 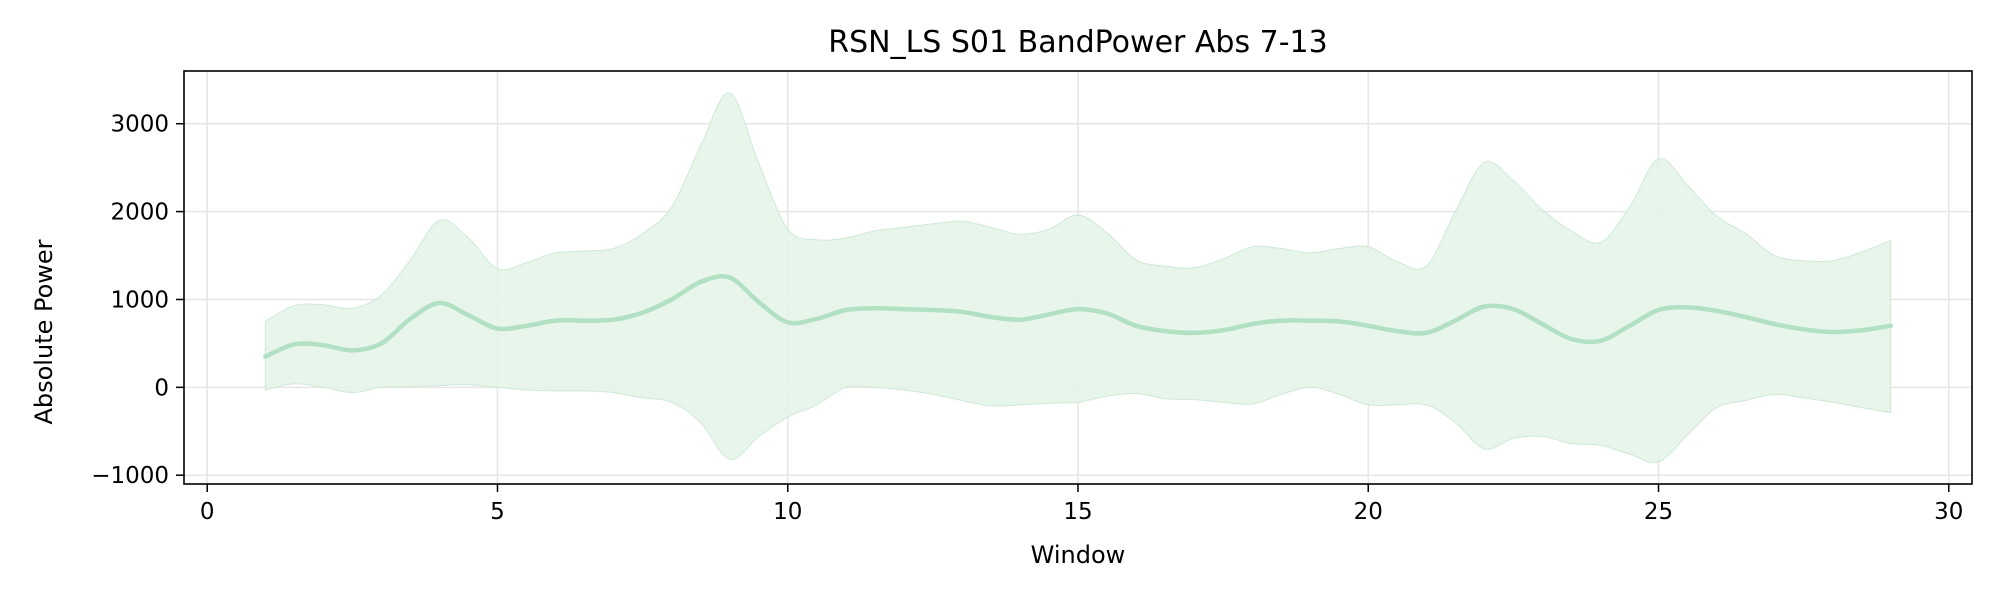 I want to click on y-tick-label: 2000, so click(x=139, y=213).